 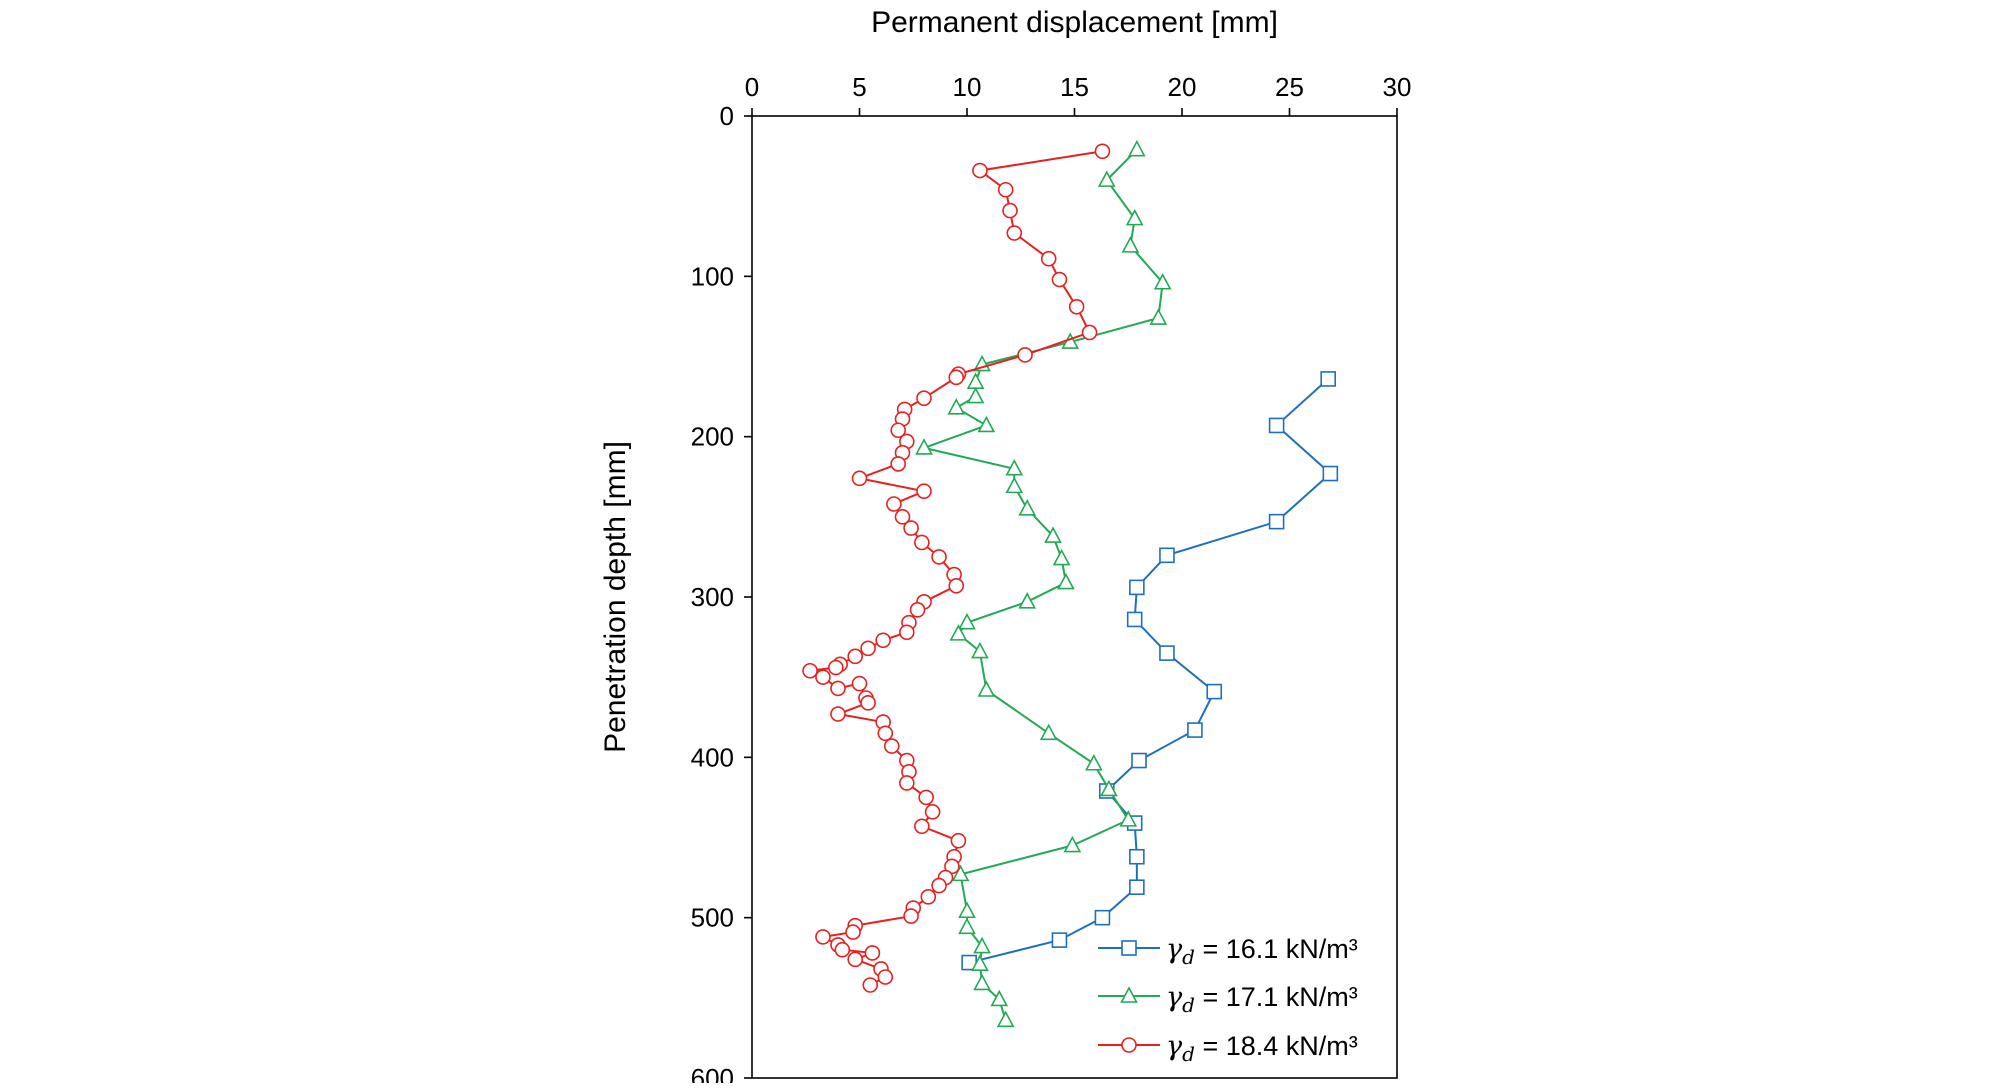 I want to click on legend-label: γd = 17.1 kN/m³, so click(x=1262, y=999).